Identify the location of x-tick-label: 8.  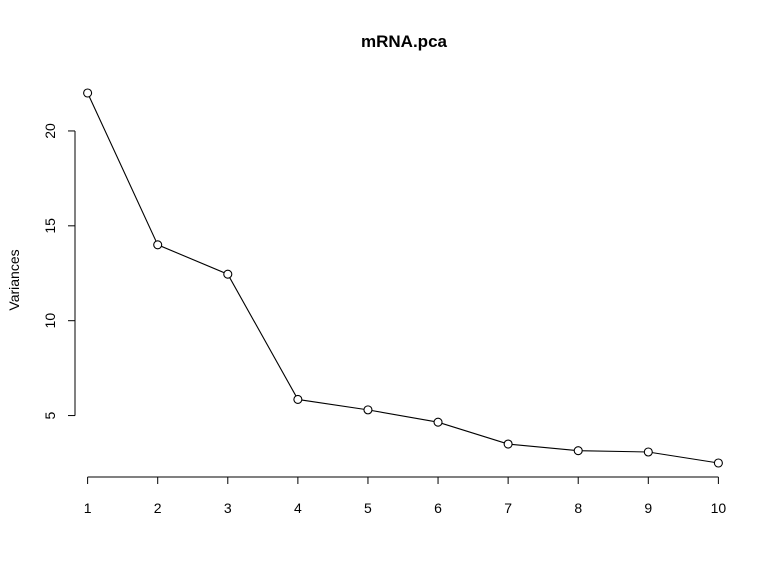
(578, 508).